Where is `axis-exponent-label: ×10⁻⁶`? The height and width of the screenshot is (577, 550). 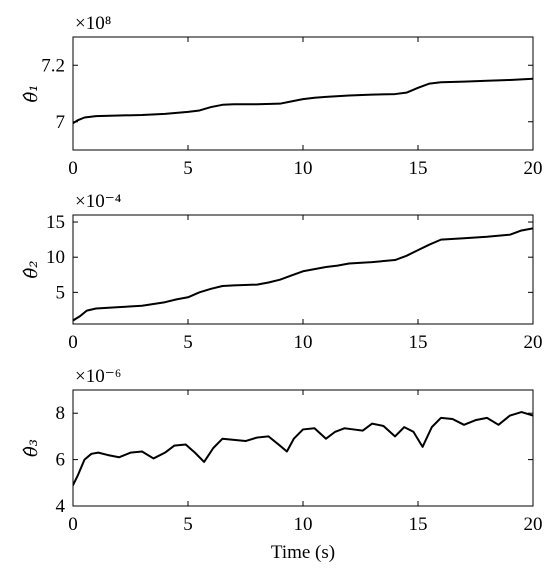 axis-exponent-label: ×10⁻⁶ is located at coordinates (98, 376).